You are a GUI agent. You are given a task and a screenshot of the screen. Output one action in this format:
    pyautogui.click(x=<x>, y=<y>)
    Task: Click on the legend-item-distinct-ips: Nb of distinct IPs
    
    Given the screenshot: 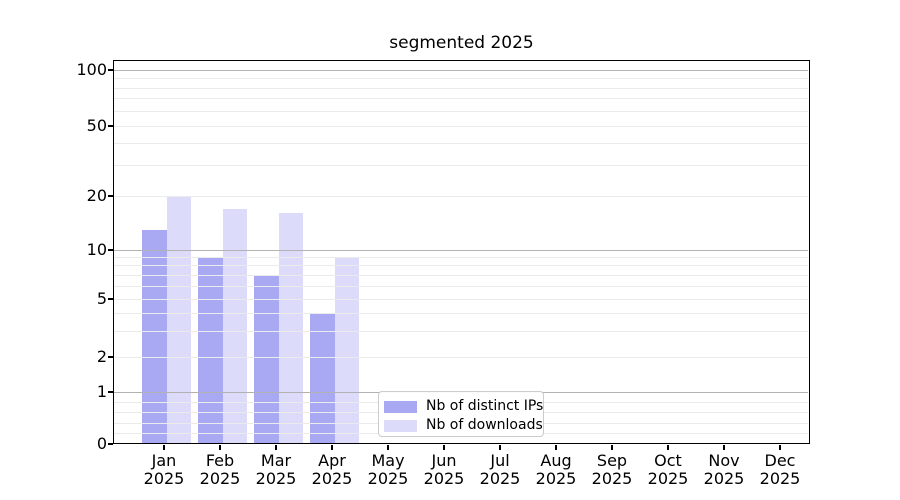 What is the action you would take?
    pyautogui.click(x=463, y=406)
    